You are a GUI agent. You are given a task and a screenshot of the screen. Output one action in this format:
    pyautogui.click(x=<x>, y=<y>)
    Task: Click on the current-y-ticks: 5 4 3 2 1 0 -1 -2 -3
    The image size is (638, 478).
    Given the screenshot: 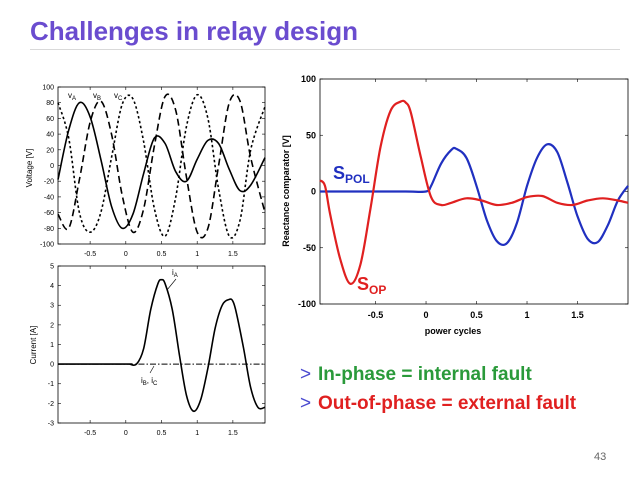 What is the action you would take?
    pyautogui.click(x=156, y=345)
    